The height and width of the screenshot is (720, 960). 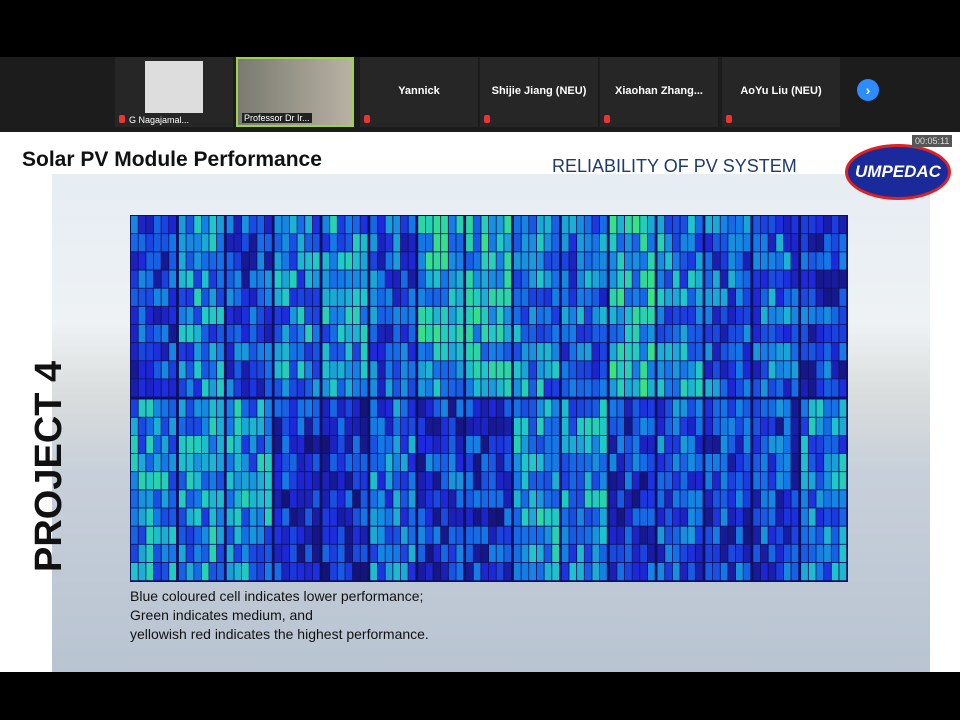 I want to click on logo: UMPEDAC, so click(x=898, y=172).